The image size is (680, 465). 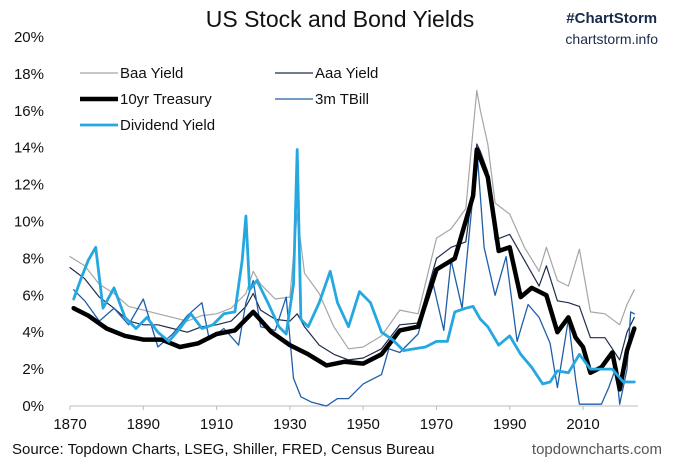 What do you see at coordinates (151, 73) in the screenshot?
I see `legend-label: Baa Yield` at bounding box center [151, 73].